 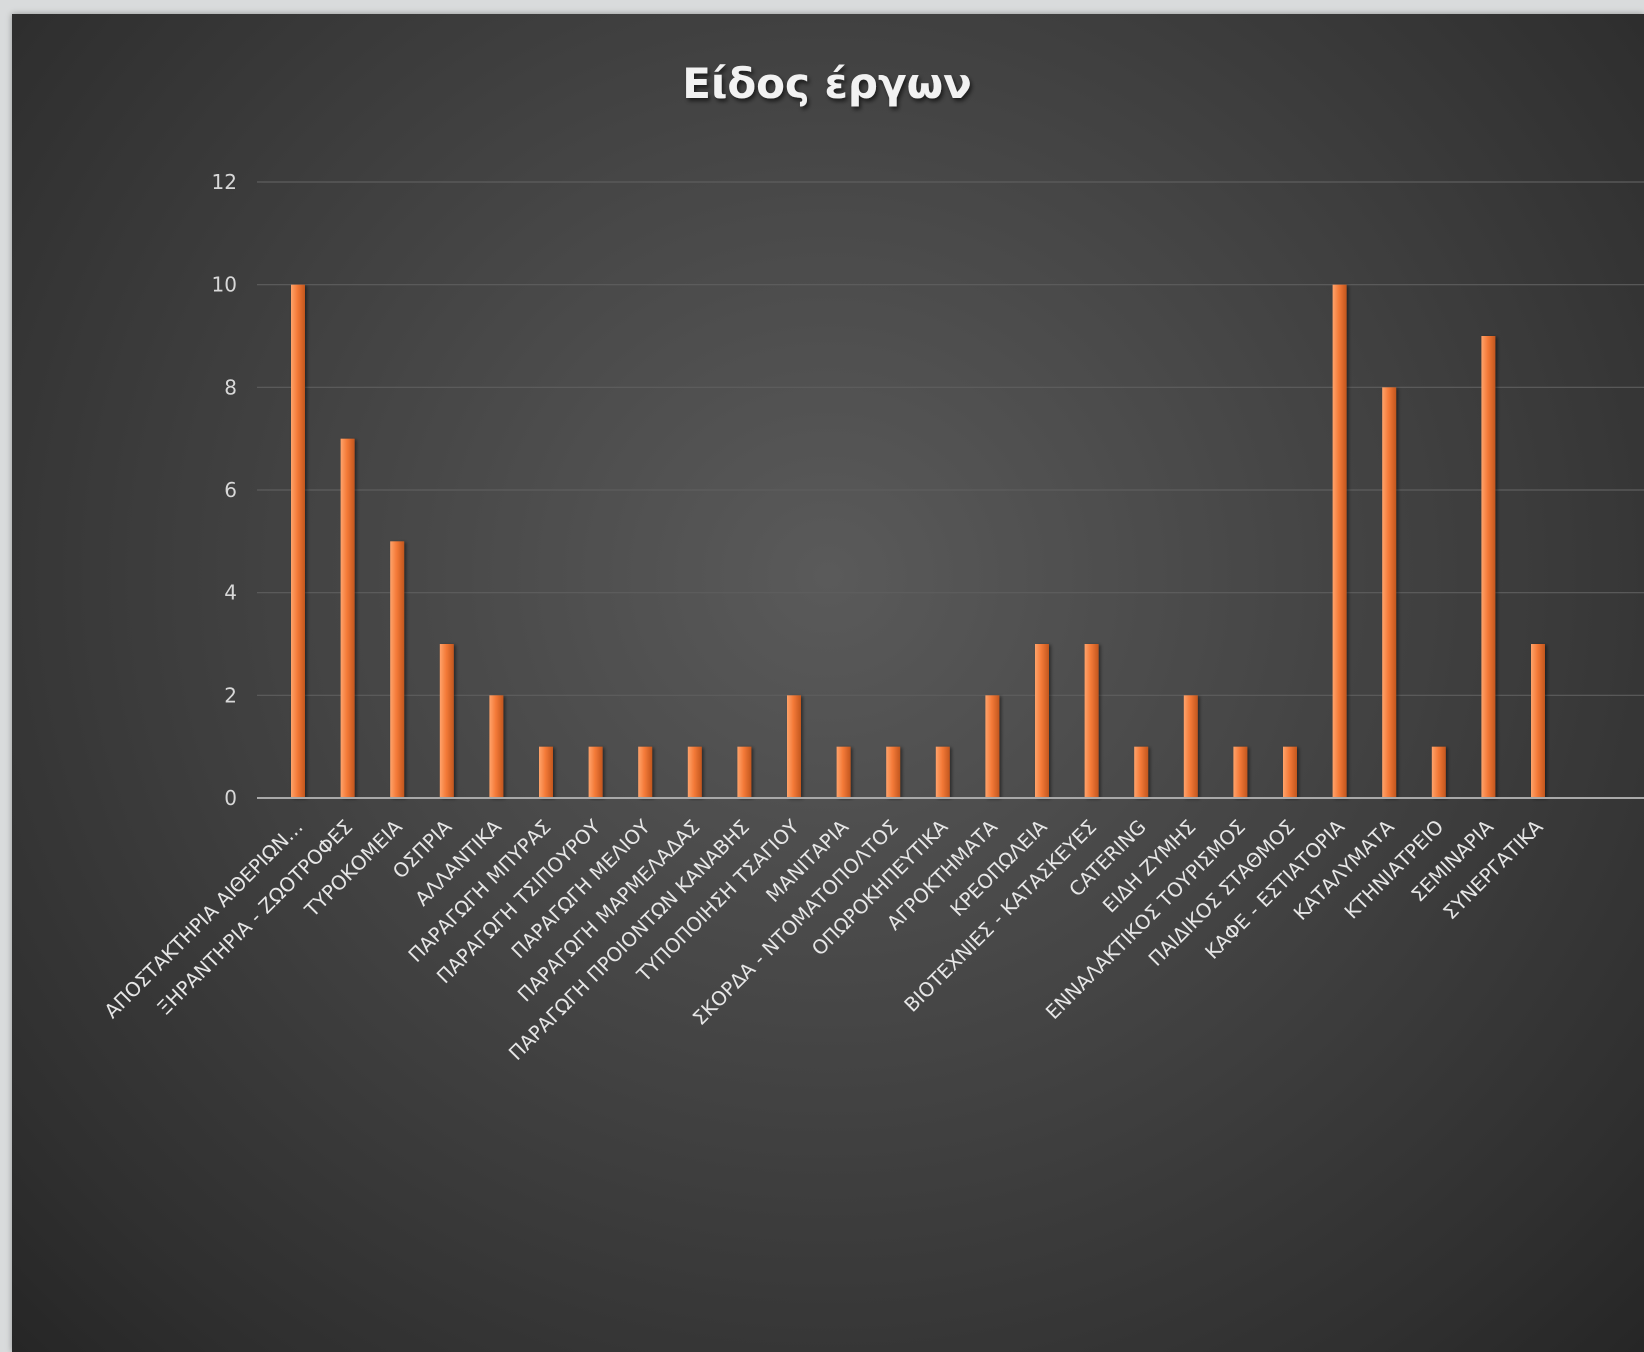 What do you see at coordinates (230, 387) in the screenshot?
I see `y-tick-label: 8` at bounding box center [230, 387].